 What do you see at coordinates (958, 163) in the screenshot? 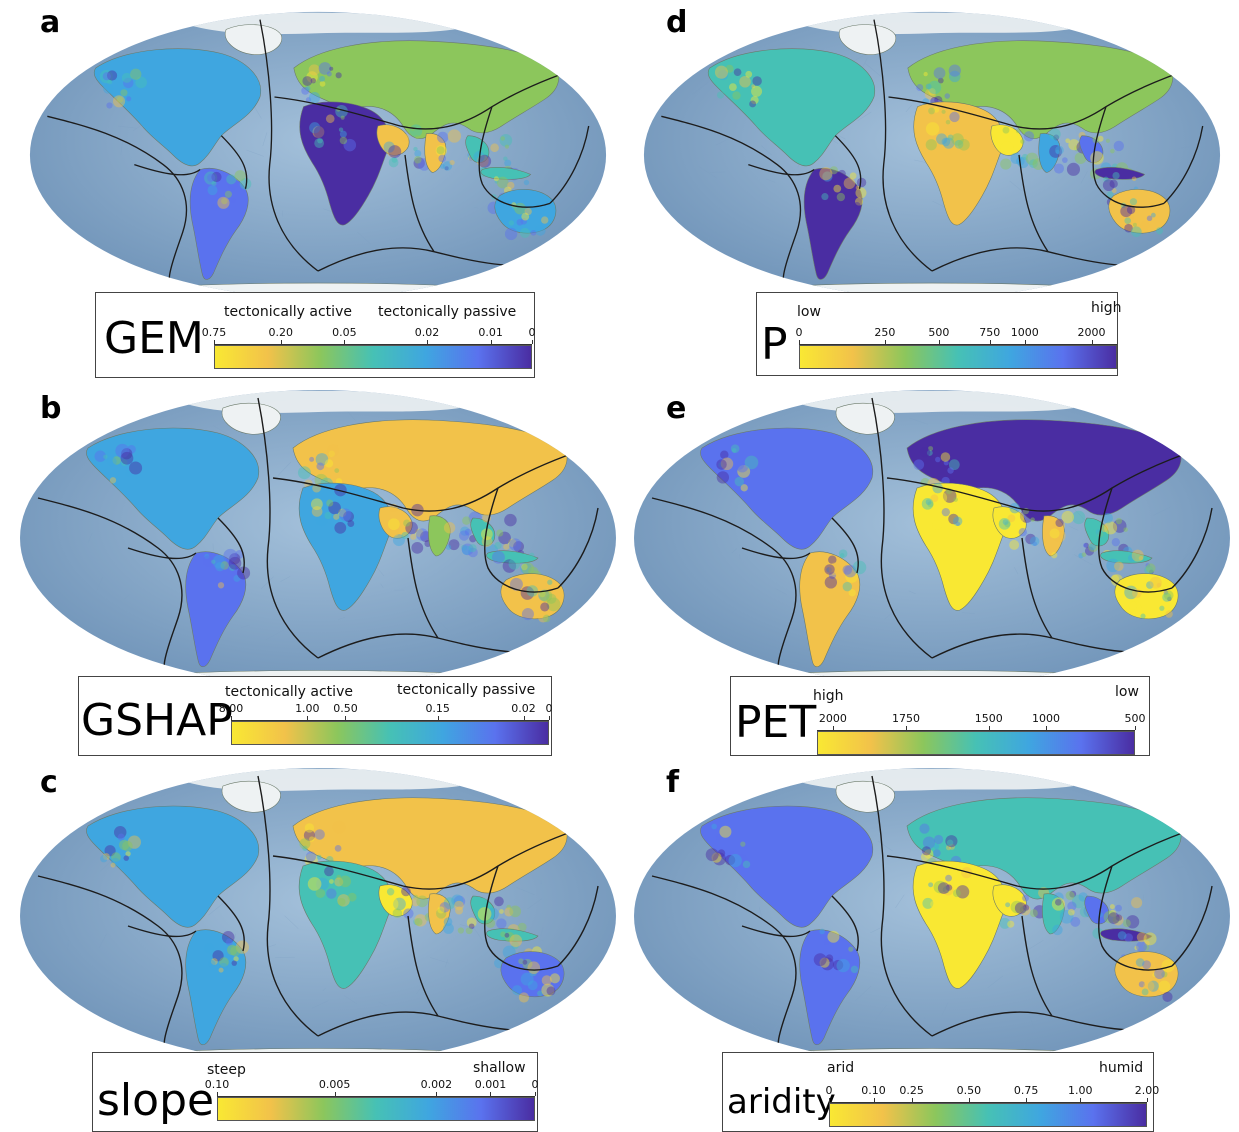
I see `land-africa` at bounding box center [958, 163].